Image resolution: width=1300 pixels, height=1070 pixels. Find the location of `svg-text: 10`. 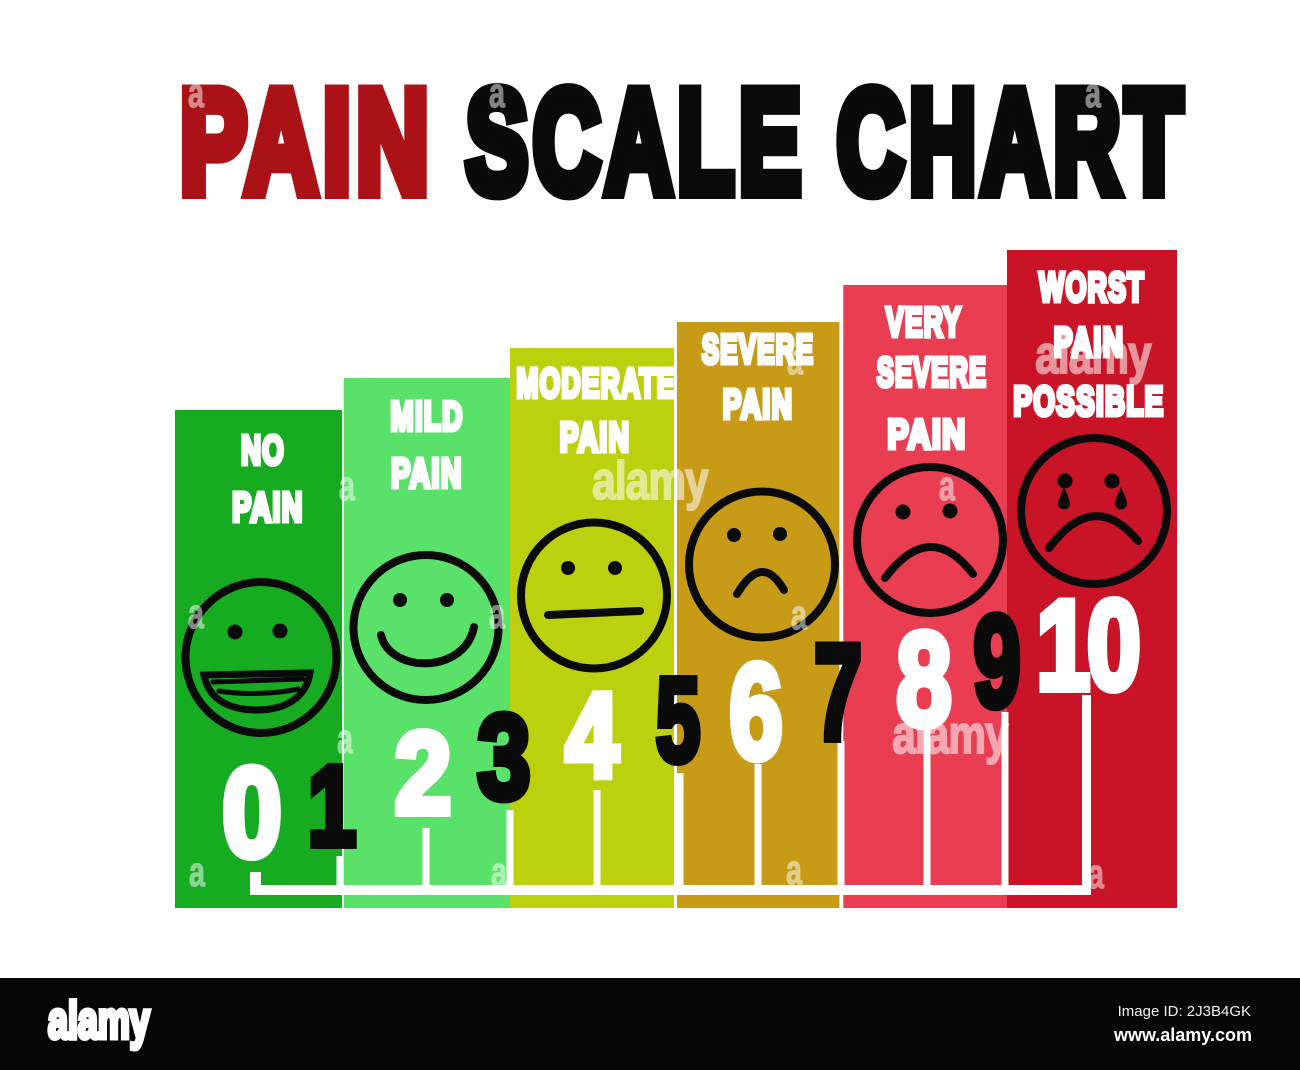

svg-text: 10 is located at coordinates (1086, 645).